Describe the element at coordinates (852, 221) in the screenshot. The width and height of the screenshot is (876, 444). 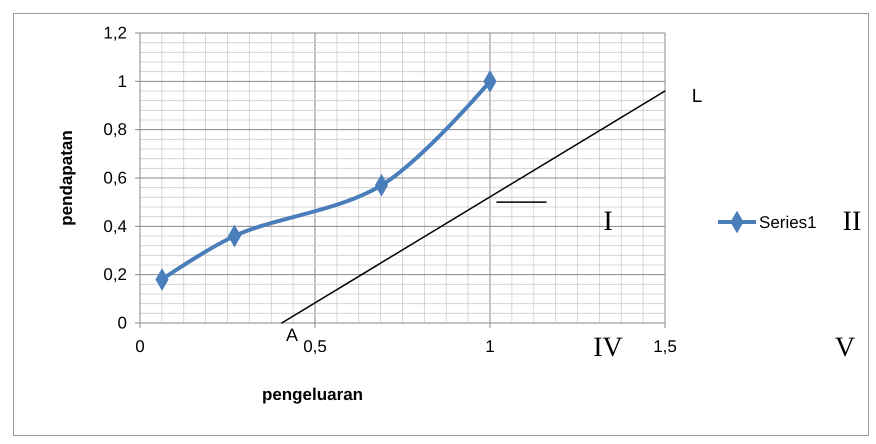
I see `text: II` at that location.